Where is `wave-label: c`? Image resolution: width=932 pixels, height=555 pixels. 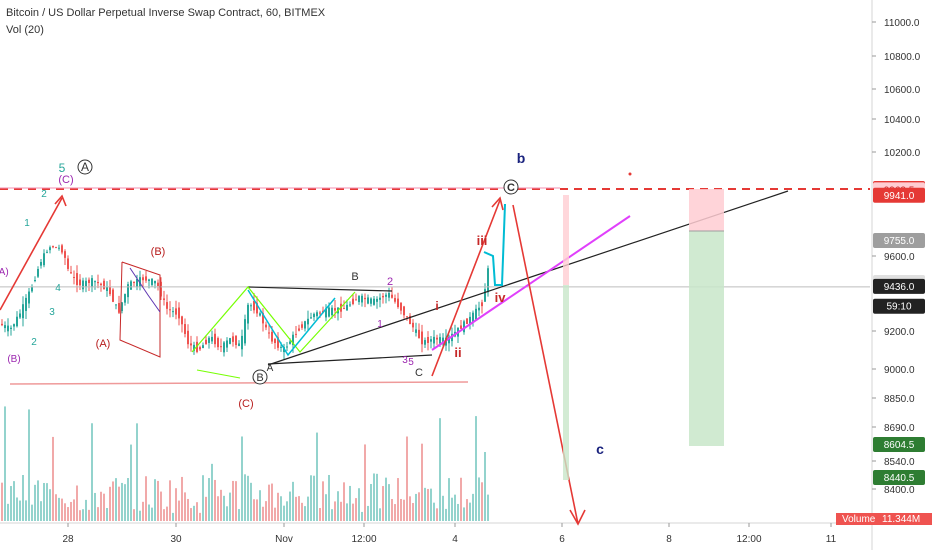
wave-label: c is located at coordinates (600, 449).